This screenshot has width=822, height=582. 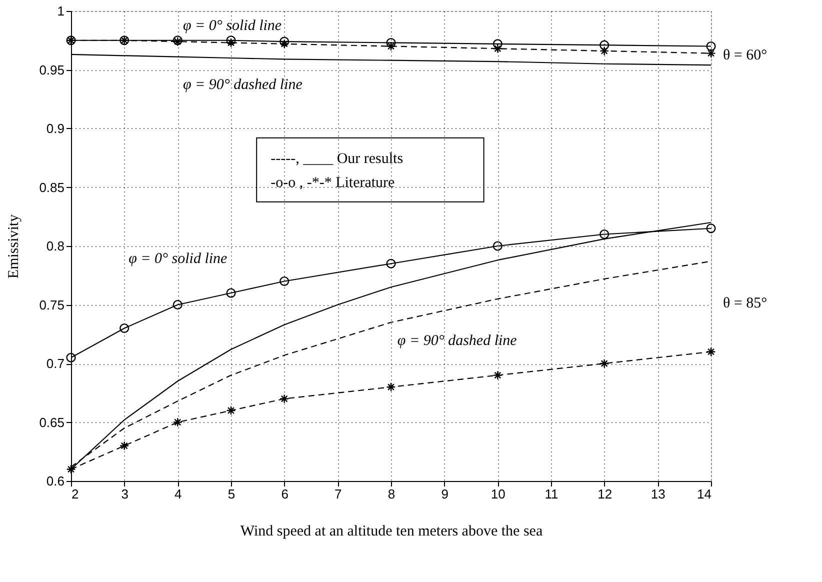 I want to click on y-tick-label: 0.9, so click(x=55, y=128).